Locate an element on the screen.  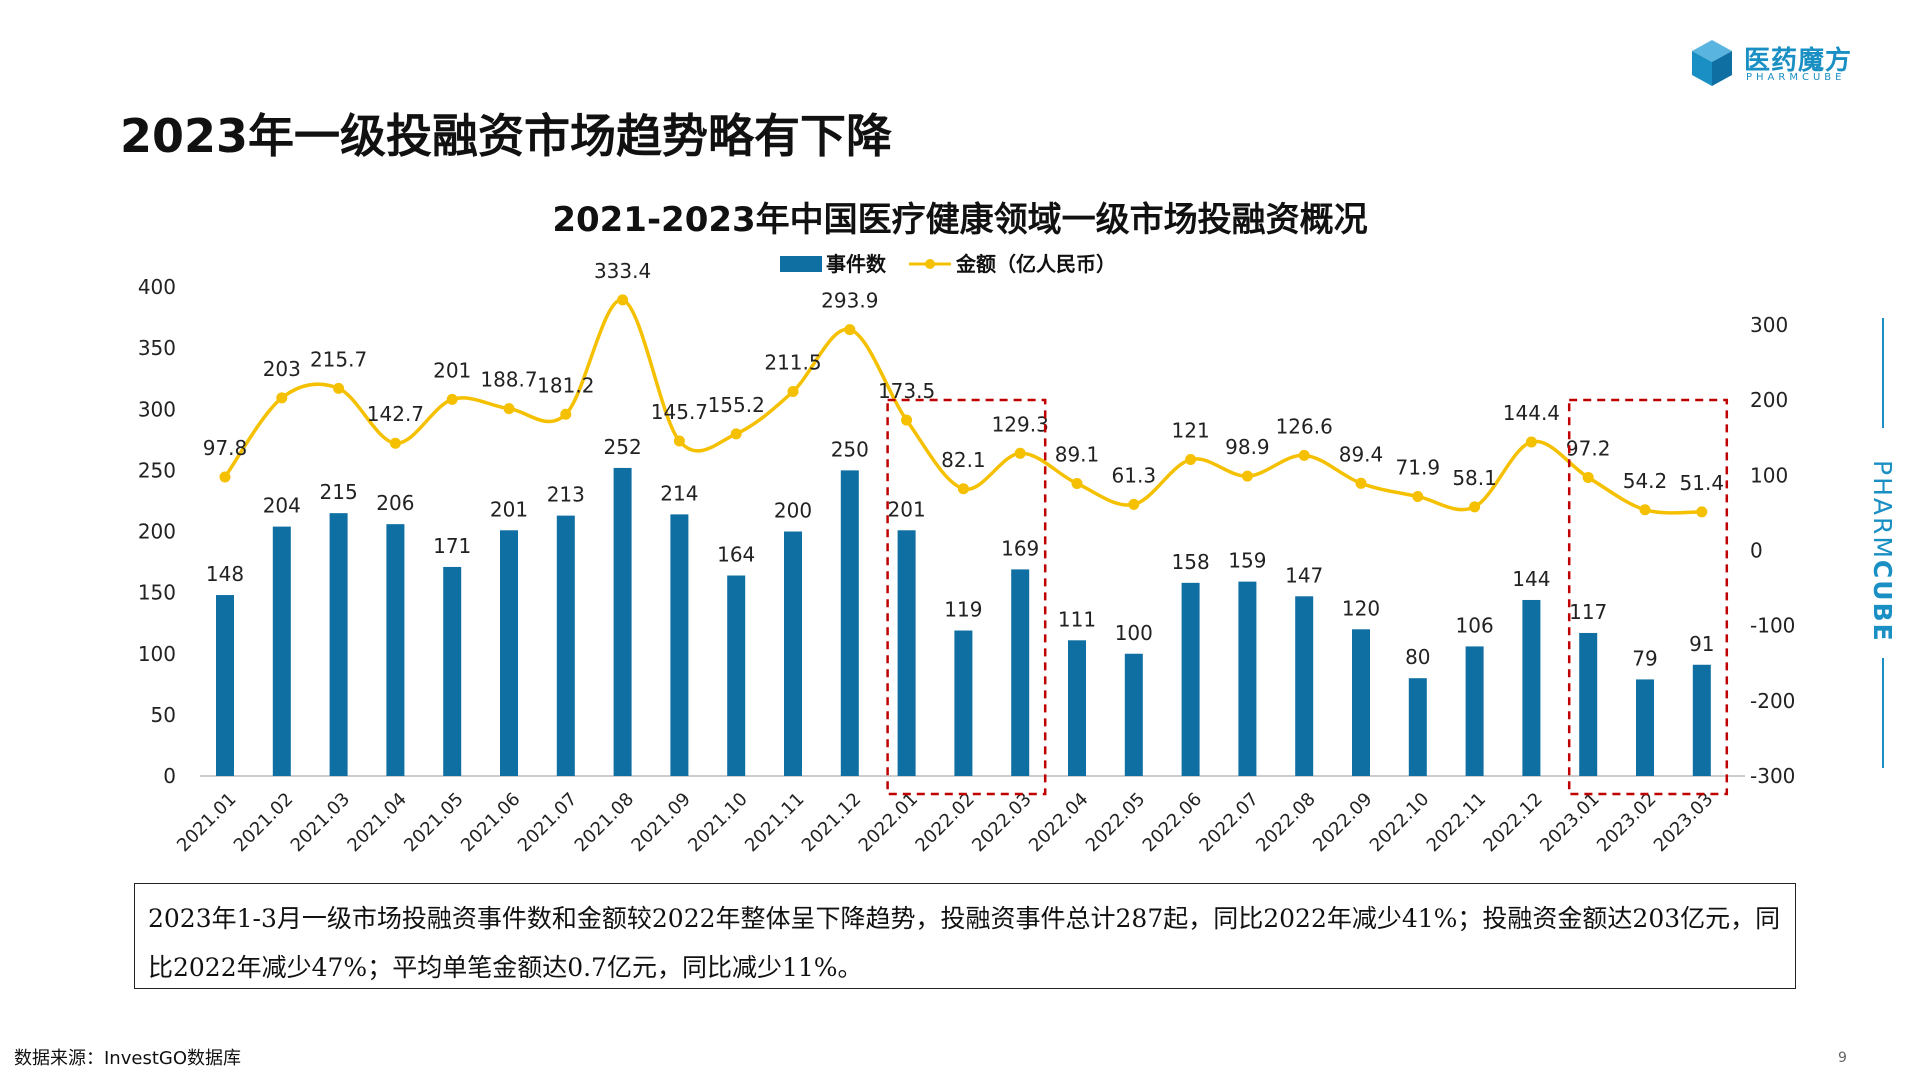
line-value-label: 89.4 is located at coordinates (1361, 454).